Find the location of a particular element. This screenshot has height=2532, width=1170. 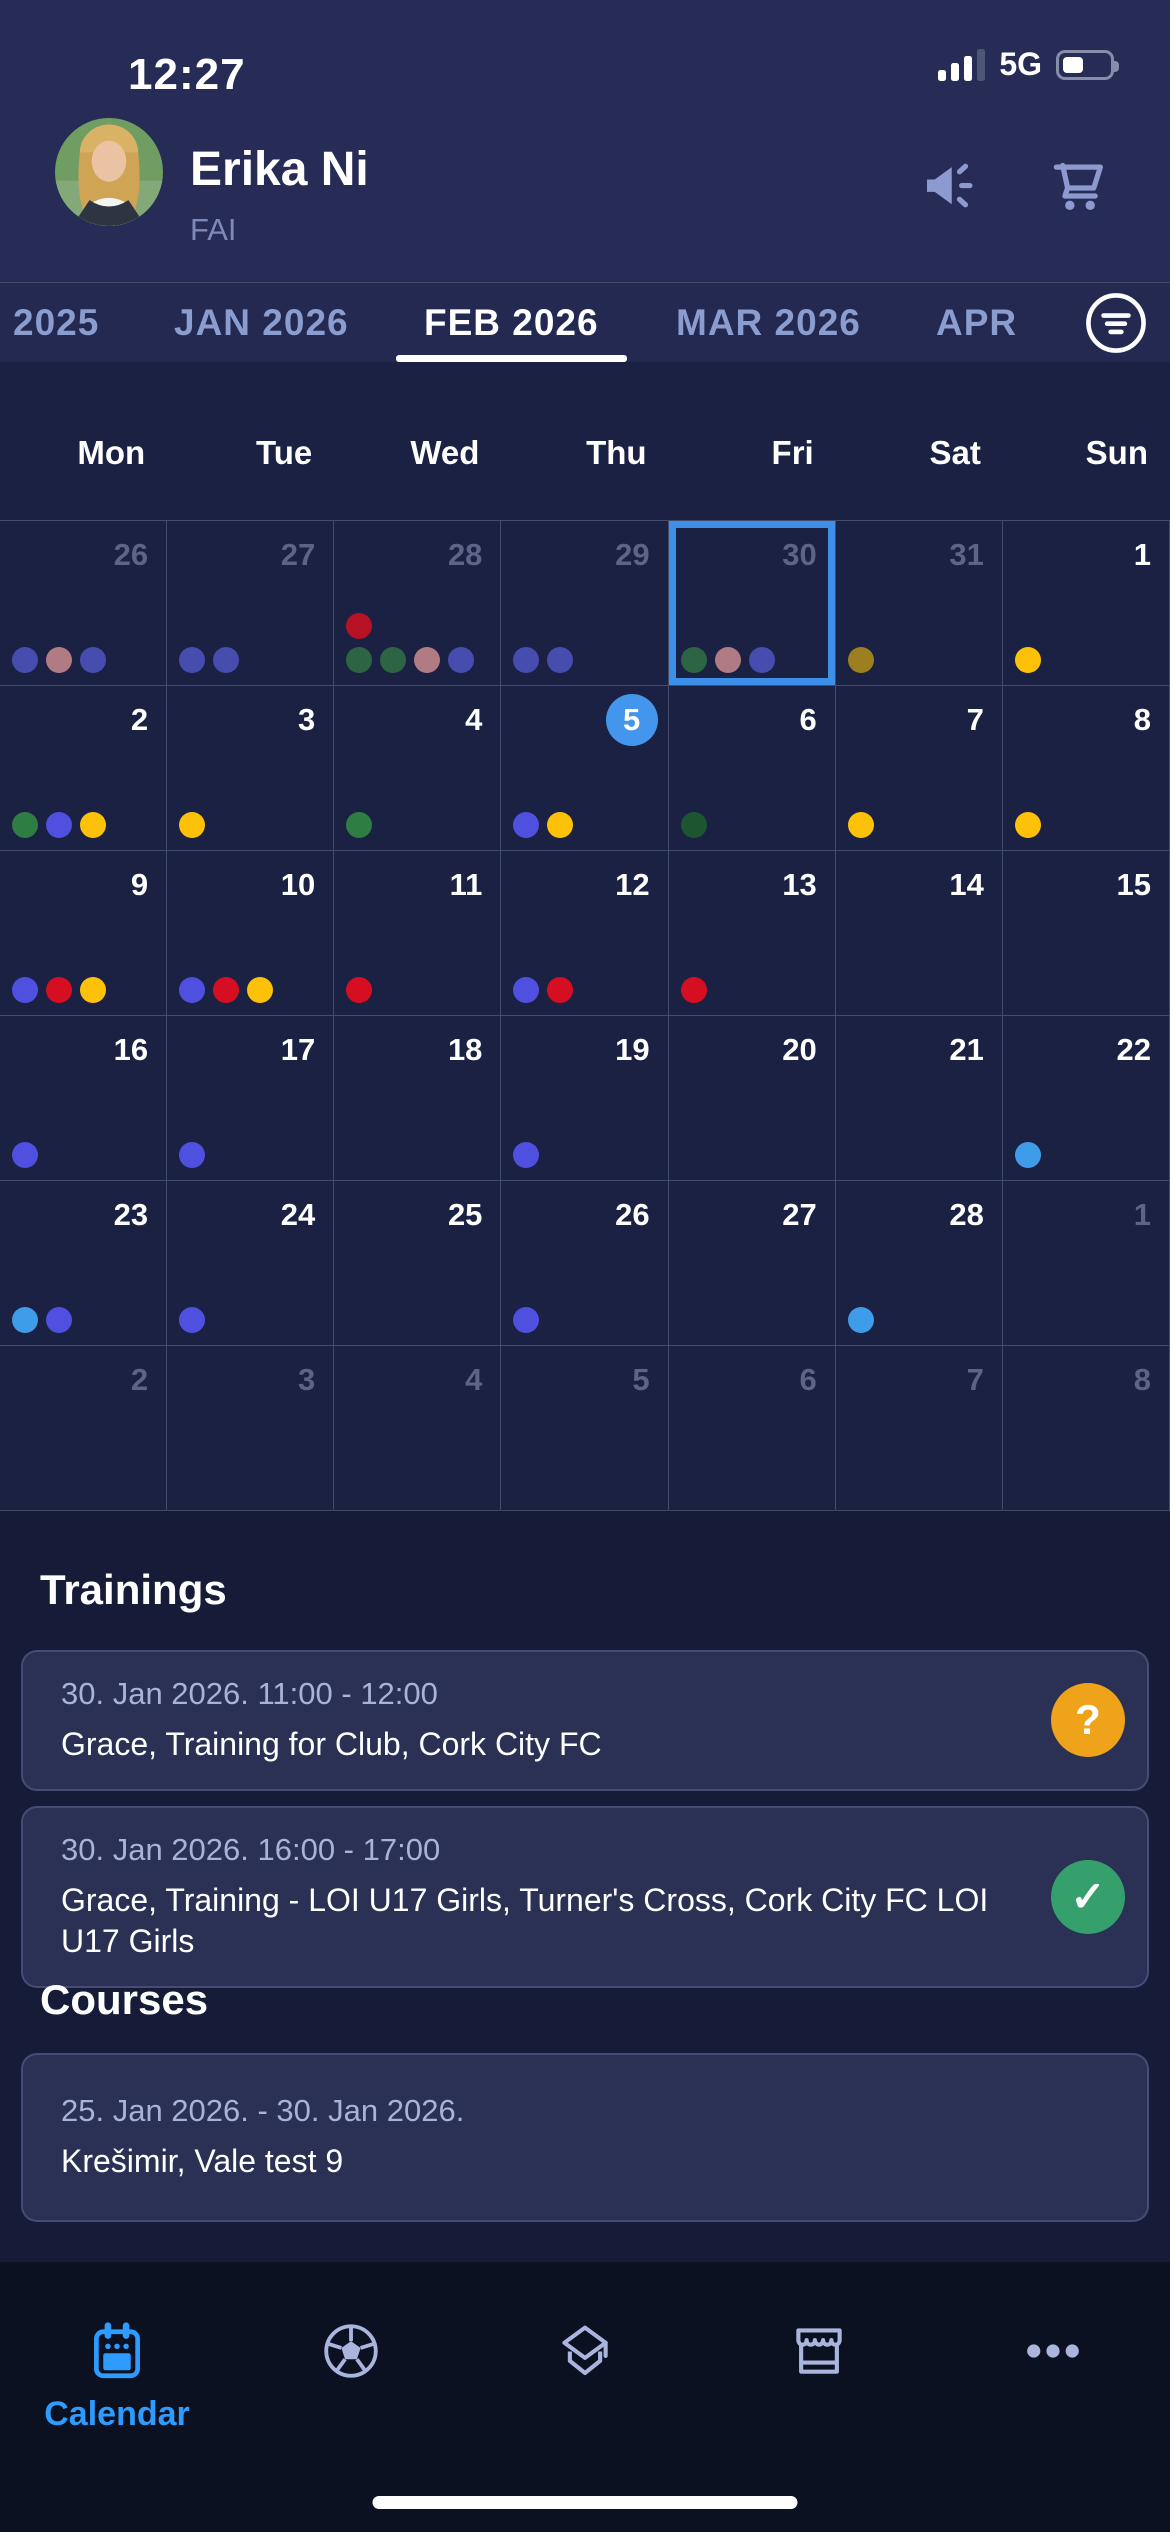

calendar-day-cell: 18 is located at coordinates (418, 1098).